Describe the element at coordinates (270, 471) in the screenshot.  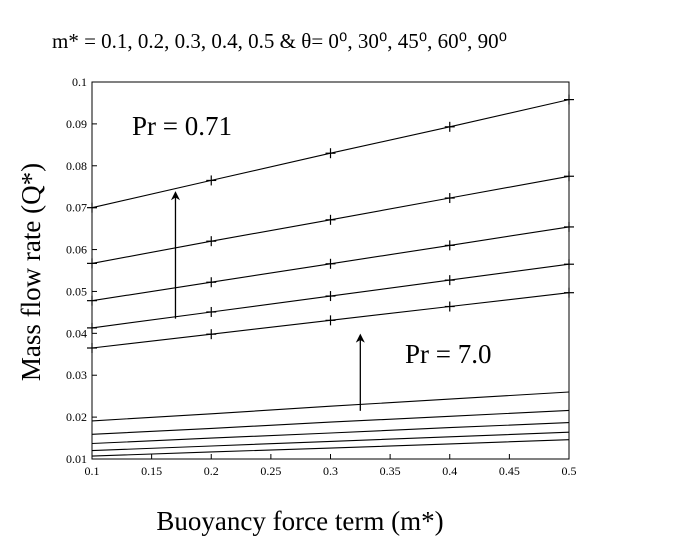
I see `x-tick-label: 0.25` at that location.